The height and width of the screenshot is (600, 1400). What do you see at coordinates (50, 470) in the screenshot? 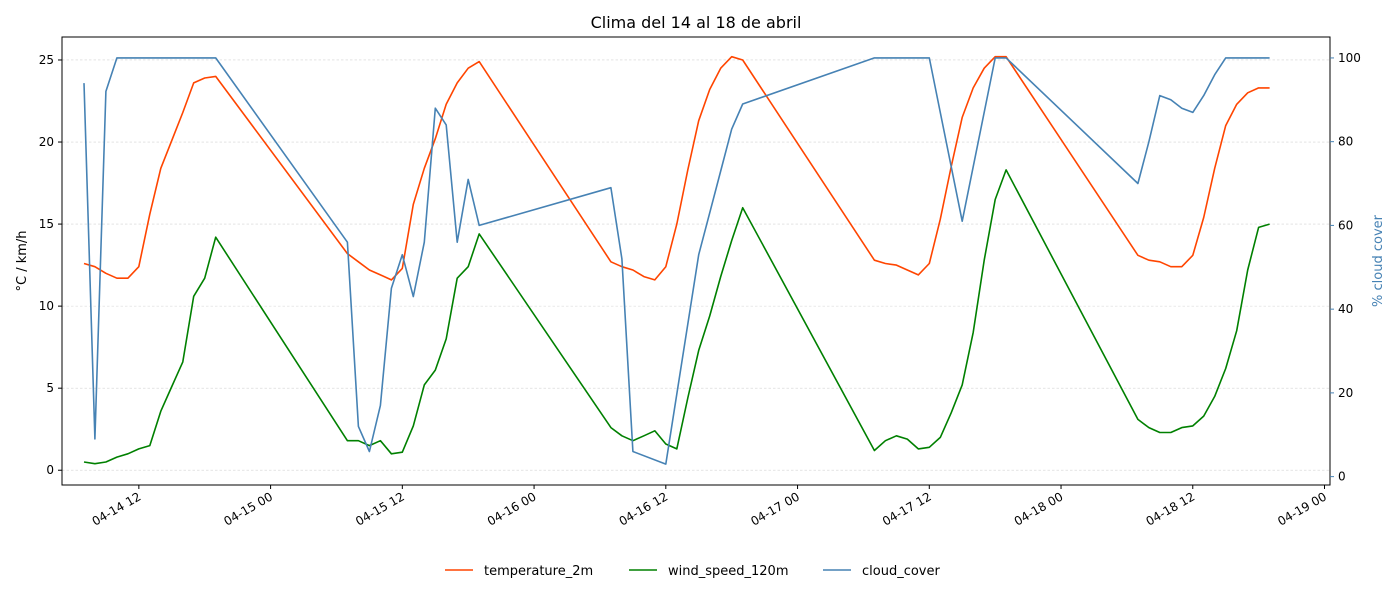
I see `y-left-tick-label-0: 0` at bounding box center [50, 470].